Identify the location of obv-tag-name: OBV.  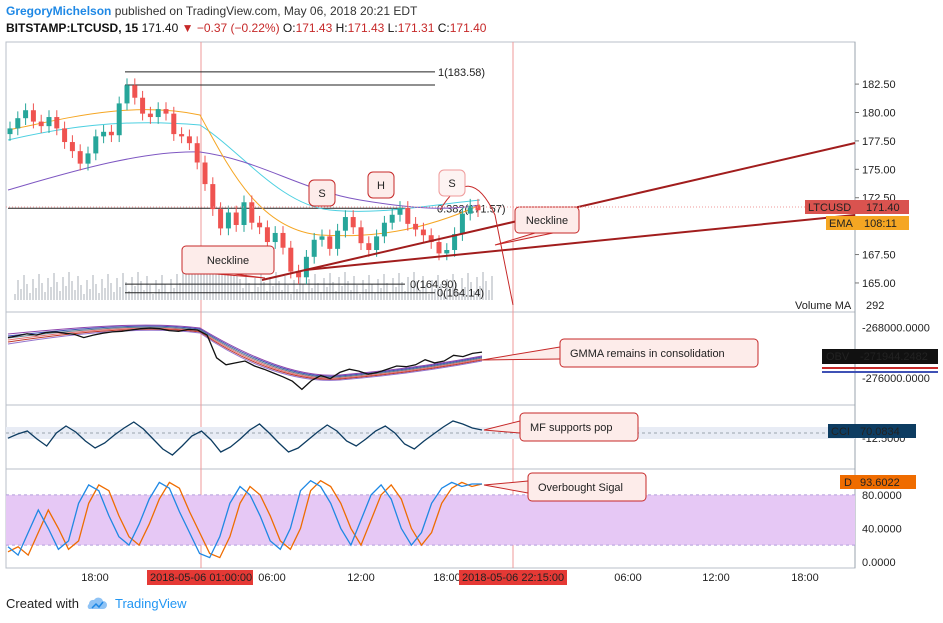
(838, 357).